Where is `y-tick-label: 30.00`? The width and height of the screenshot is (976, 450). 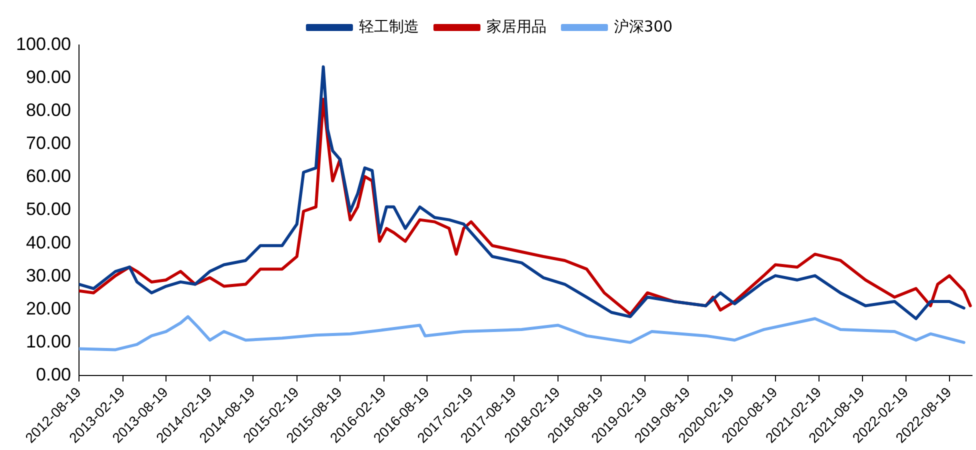 y-tick-label: 30.00 is located at coordinates (49, 275).